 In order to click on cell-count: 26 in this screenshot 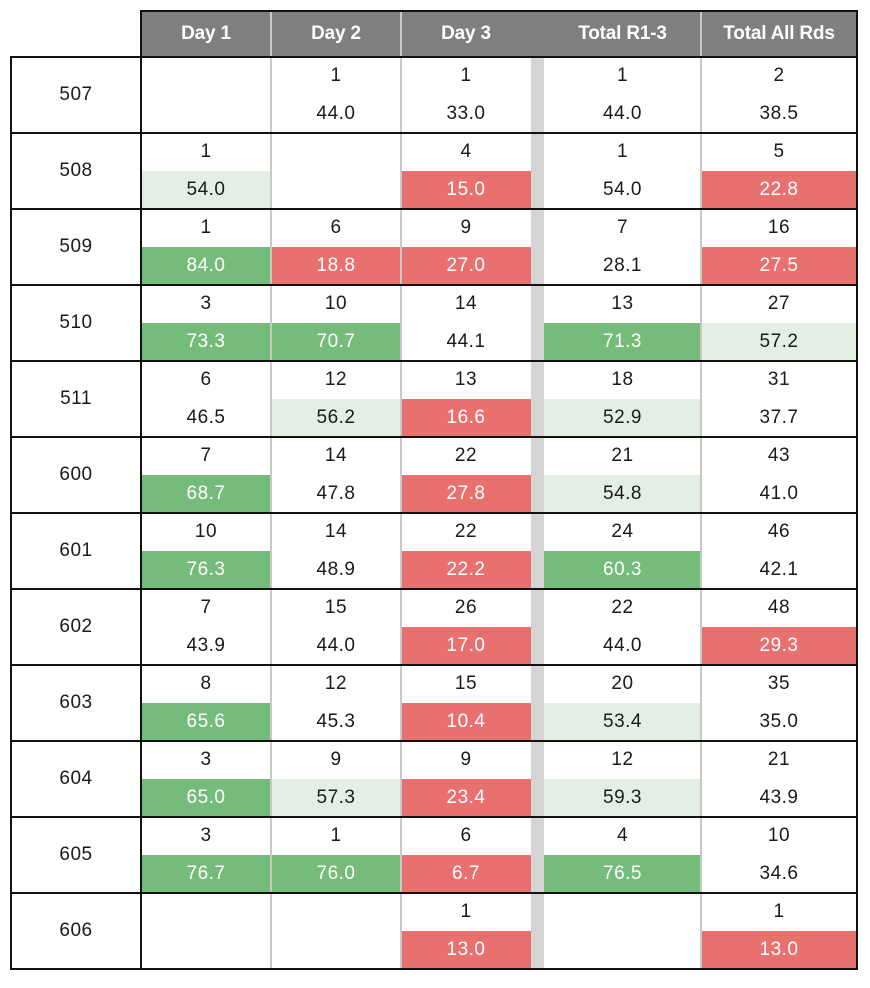, I will do `click(466, 607)`.